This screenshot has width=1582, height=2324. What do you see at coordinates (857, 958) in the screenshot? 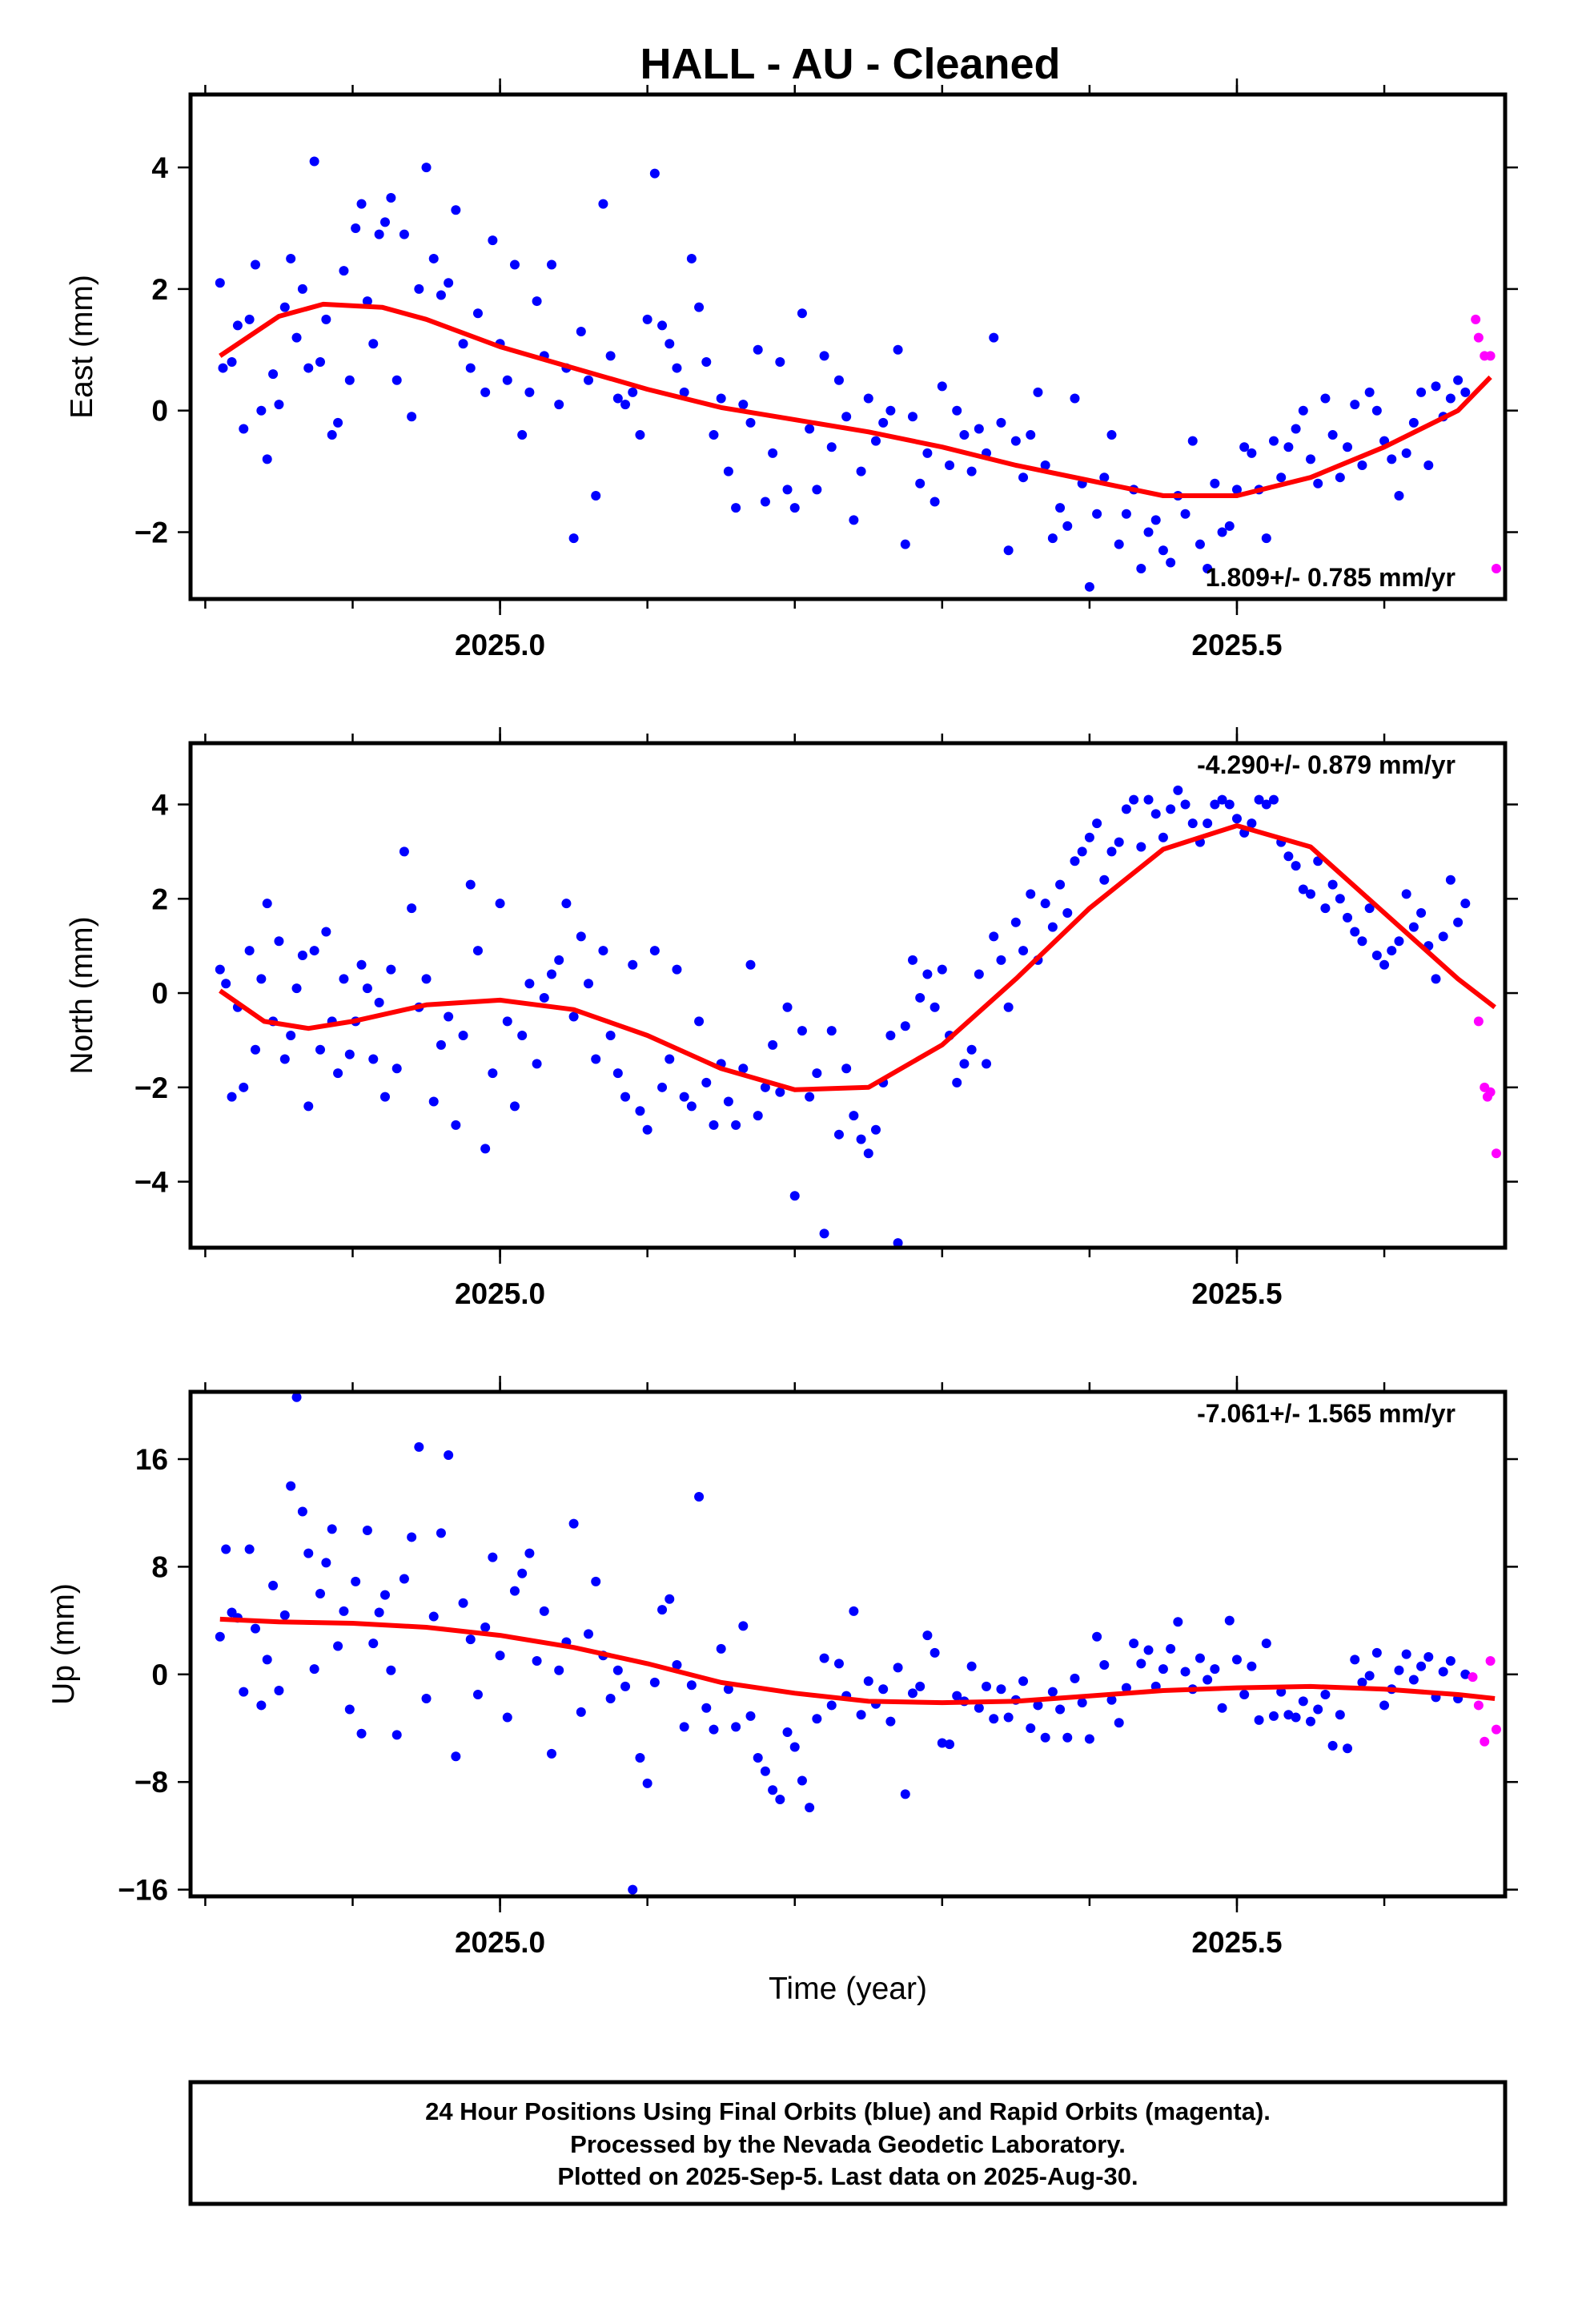
I see `north-fit-curve` at bounding box center [857, 958].